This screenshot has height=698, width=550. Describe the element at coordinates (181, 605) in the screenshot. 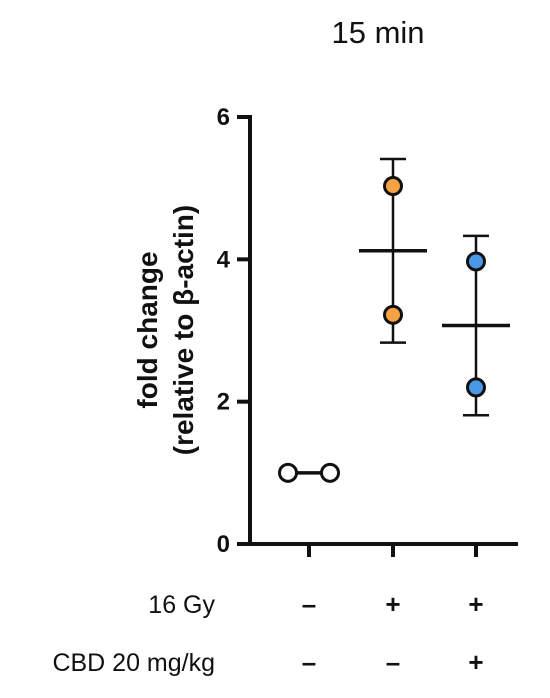

I see `condition-label-1: 16 Gy` at that location.